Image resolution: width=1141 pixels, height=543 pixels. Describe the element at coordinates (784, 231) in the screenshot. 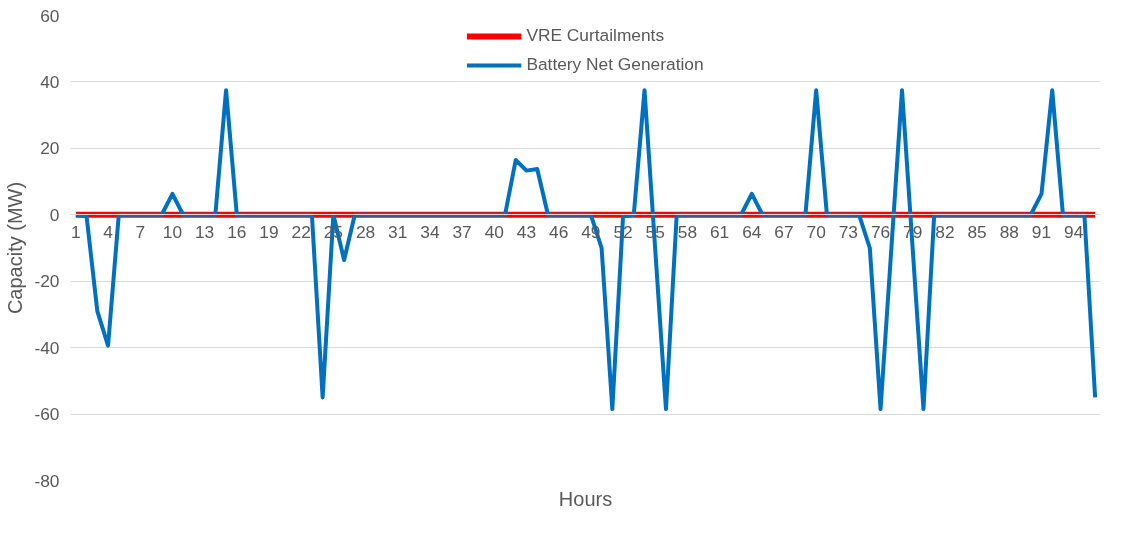

I see `x-tick-label: 67` at that location.